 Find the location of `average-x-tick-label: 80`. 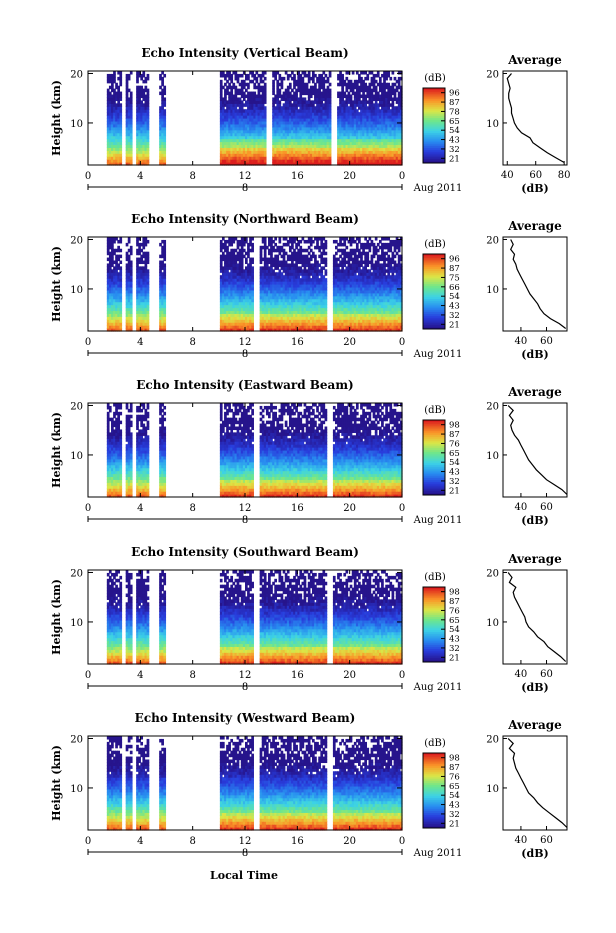

average-x-tick-label: 80 is located at coordinates (564, 175).